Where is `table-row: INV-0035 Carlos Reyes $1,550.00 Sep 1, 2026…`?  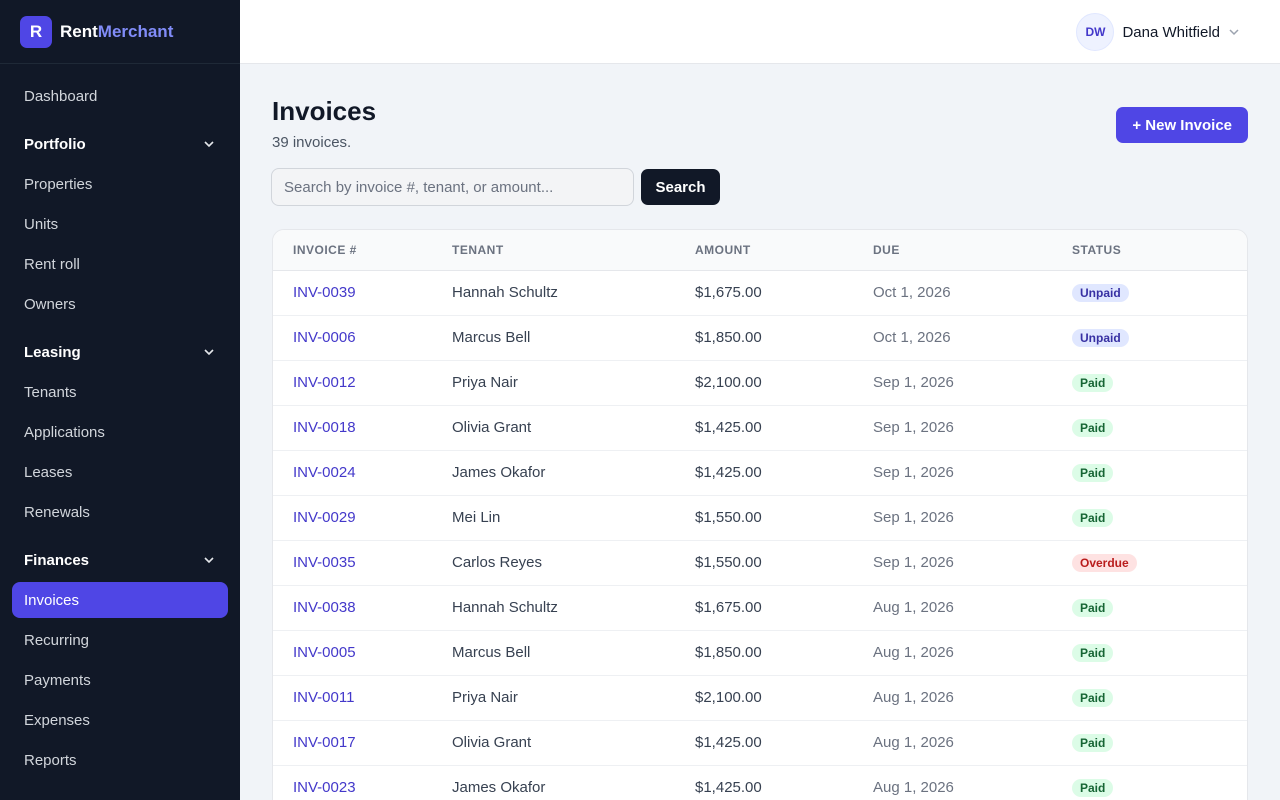
table-row: INV-0035 Carlos Reyes $1,550.00 Sep 1, 2026… is located at coordinates (760, 562).